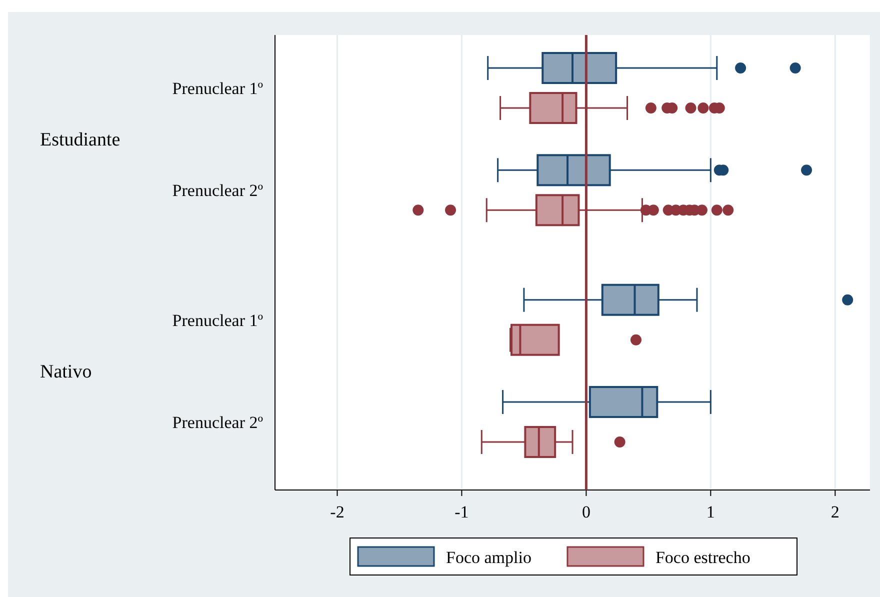 This screenshot has width=880, height=597. What do you see at coordinates (835, 512) in the screenshot?
I see `x-tick-label: 2` at bounding box center [835, 512].